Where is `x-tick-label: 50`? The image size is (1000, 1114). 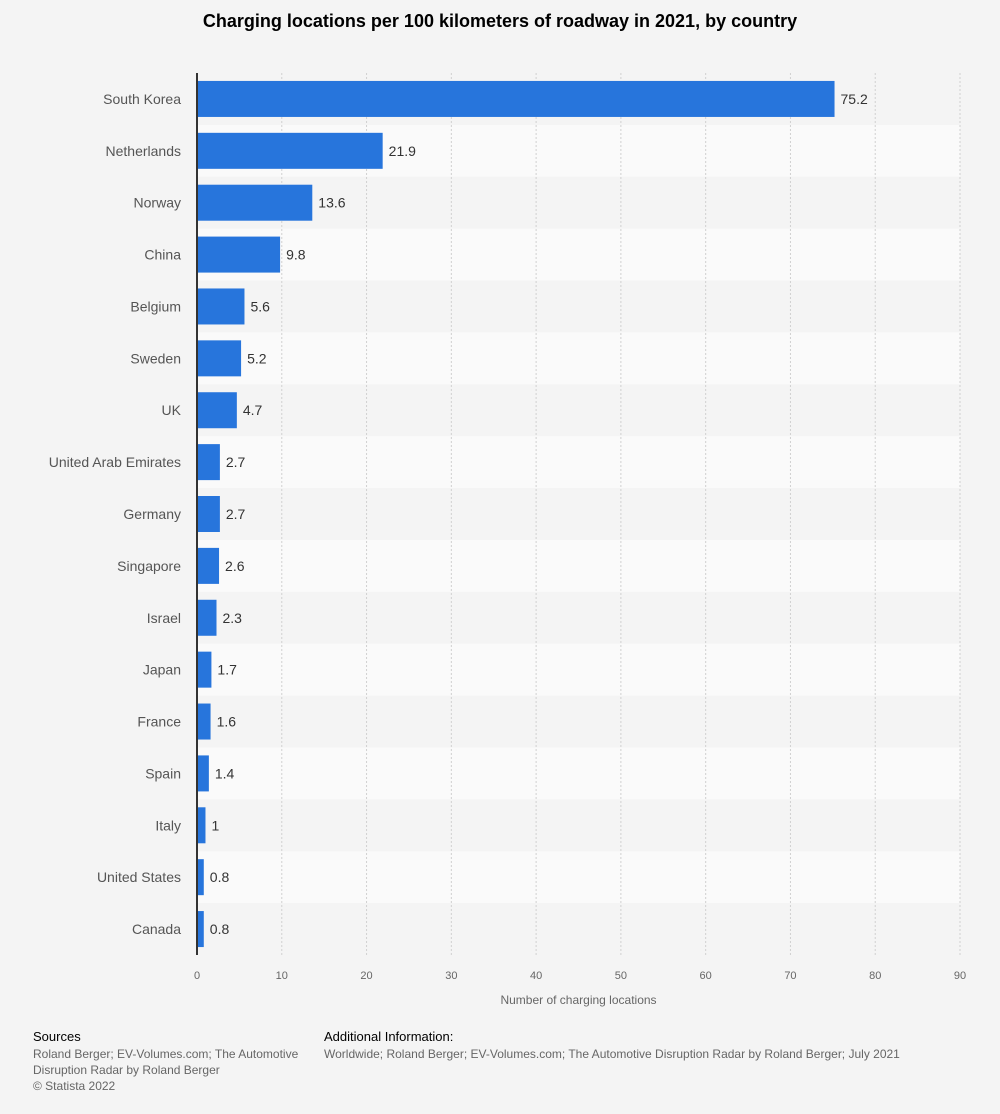
x-tick-label: 50 is located at coordinates (621, 976).